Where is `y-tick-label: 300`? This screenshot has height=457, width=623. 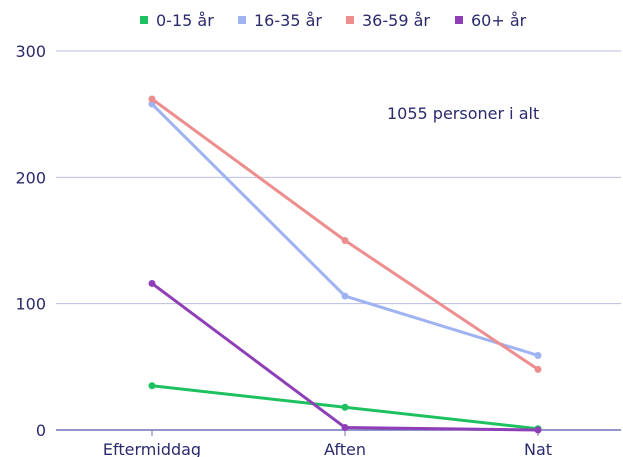
y-tick-label: 300 is located at coordinates (30, 51).